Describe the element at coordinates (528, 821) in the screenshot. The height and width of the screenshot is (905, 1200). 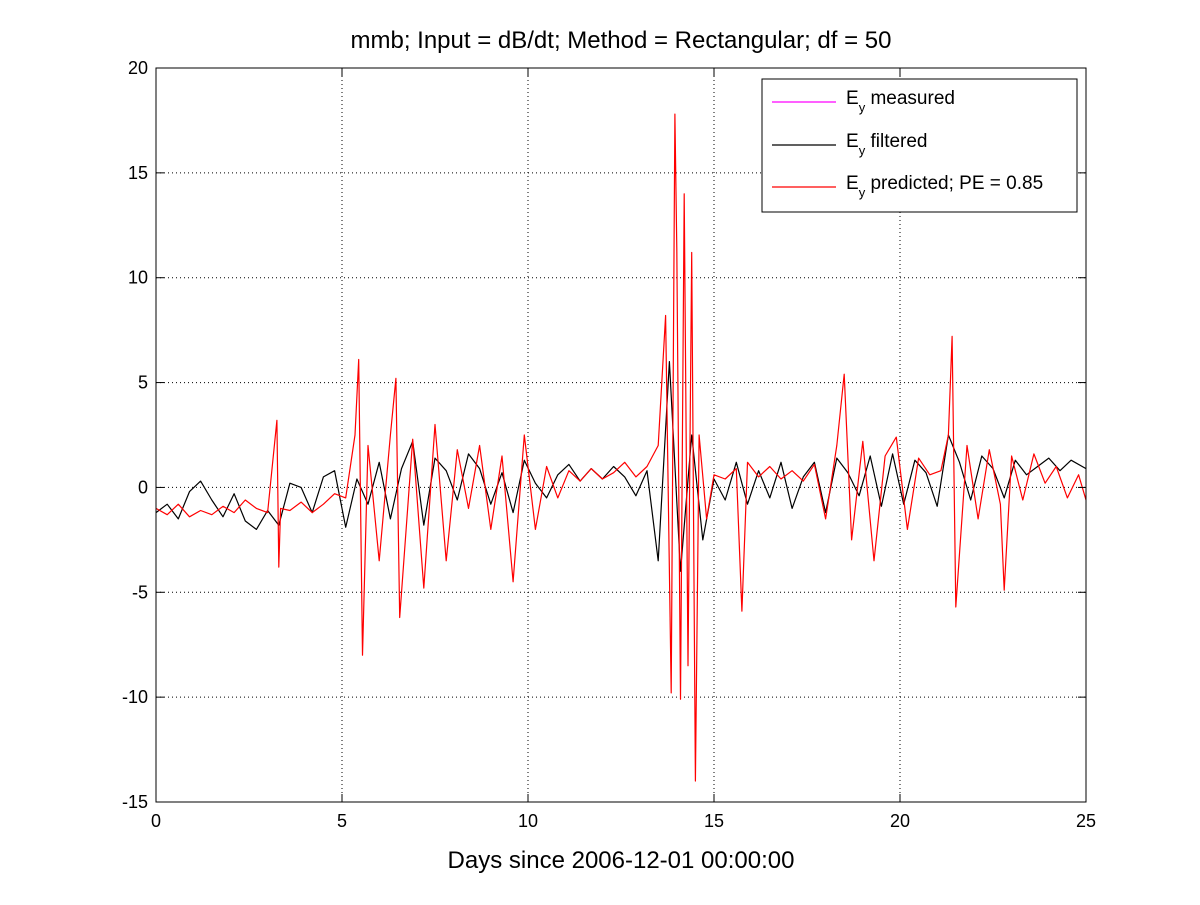
I see `x-tick-label: 10` at that location.